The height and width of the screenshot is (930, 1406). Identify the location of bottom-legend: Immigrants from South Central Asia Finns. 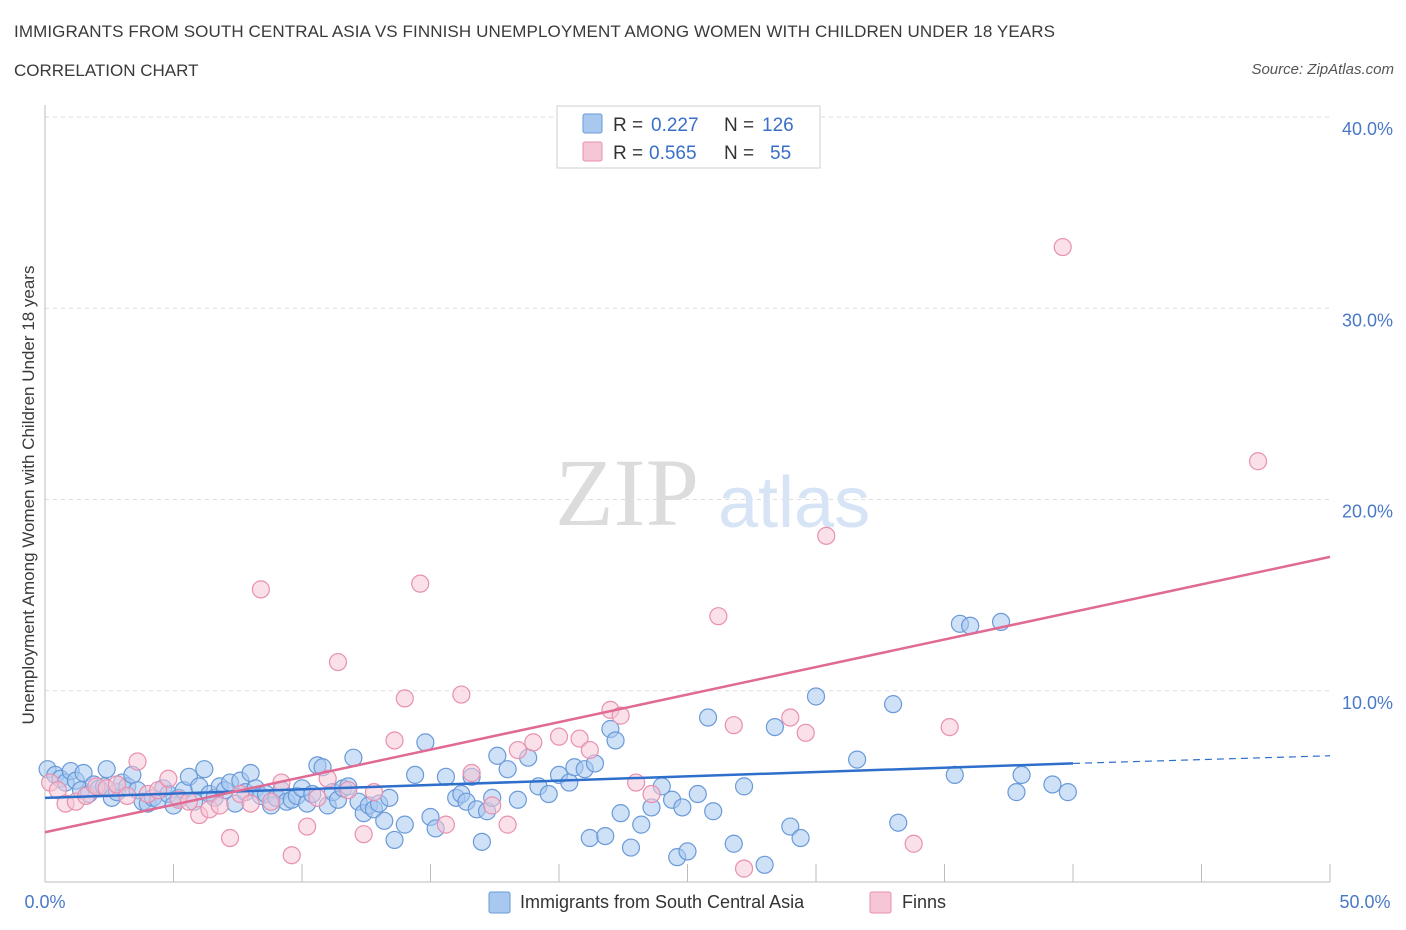
(717, 902).